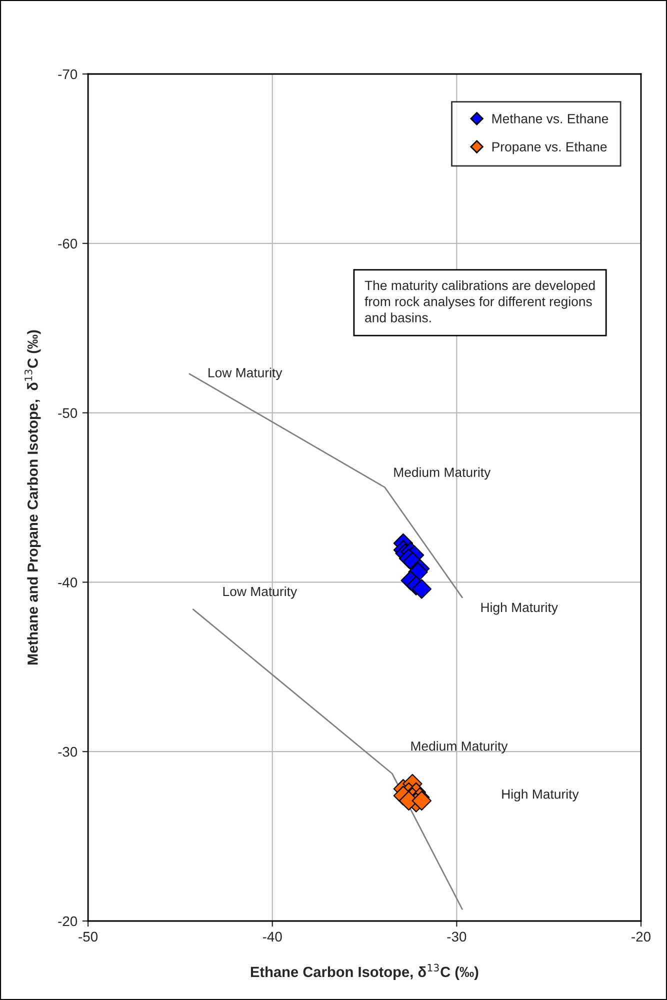 Image resolution: width=667 pixels, height=1000 pixels. Describe the element at coordinates (641, 937) in the screenshot. I see `x-tick-label: -20` at that location.